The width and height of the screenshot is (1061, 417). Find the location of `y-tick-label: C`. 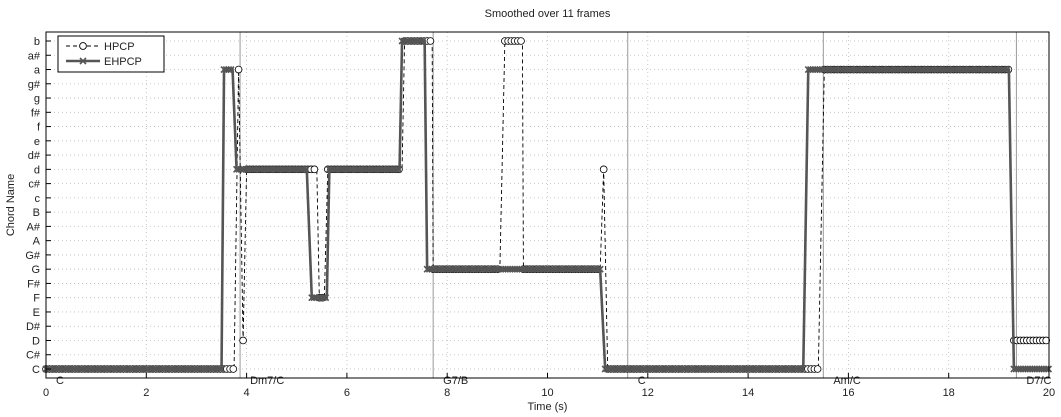

y-tick-label: C is located at coordinates (36, 370).